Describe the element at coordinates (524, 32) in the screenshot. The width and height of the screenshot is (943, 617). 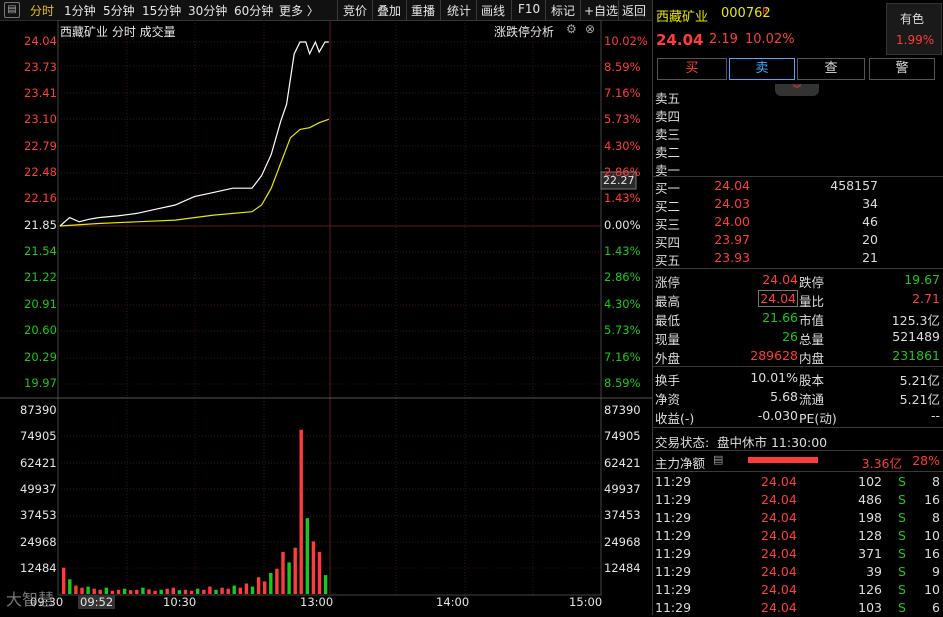
I see `limit-analysis-link: 涨跌停分析` at that location.